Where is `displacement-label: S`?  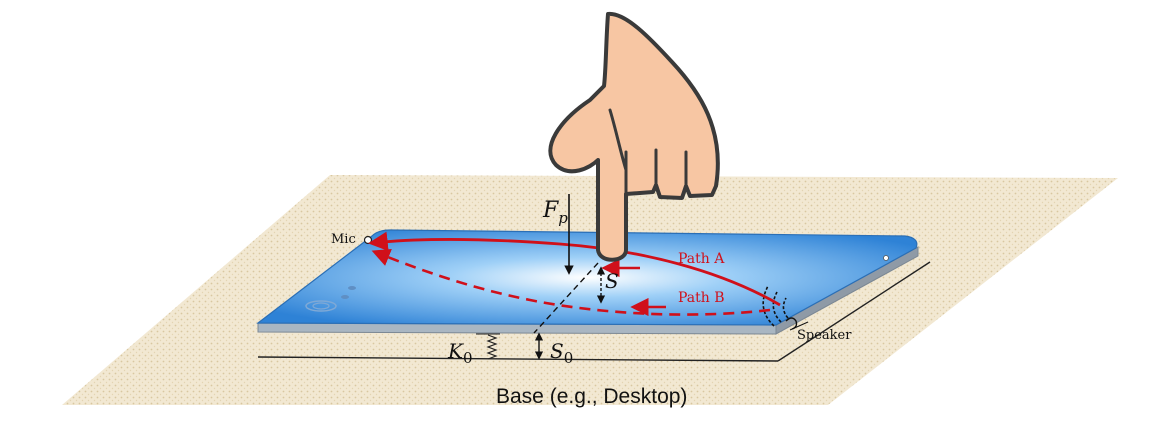
displacement-label: S is located at coordinates (612, 281).